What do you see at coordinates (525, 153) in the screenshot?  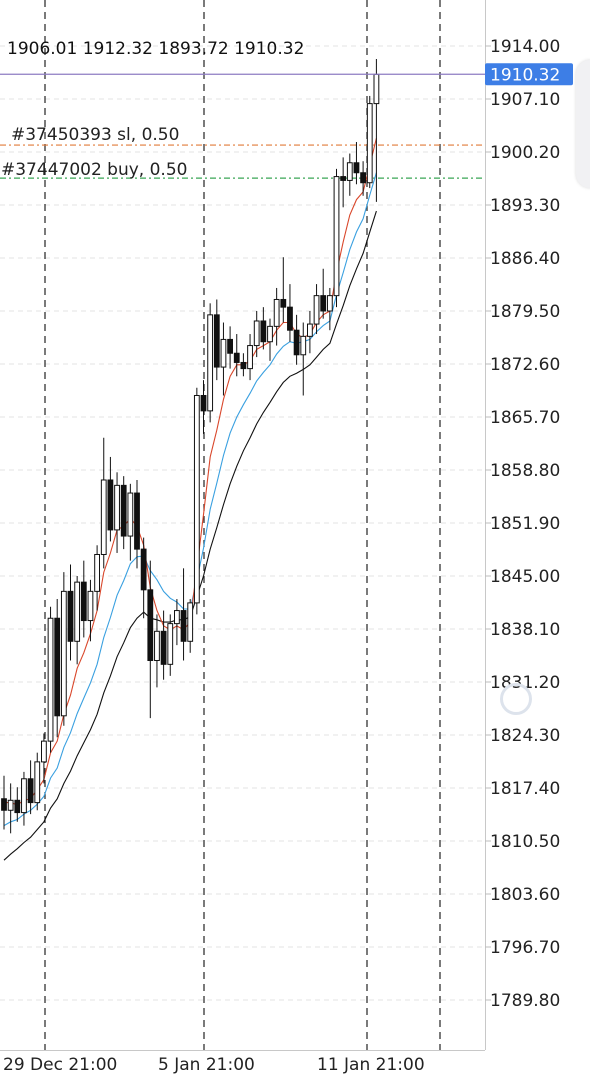 I see `y-tick-label: 1900.20` at bounding box center [525, 153].